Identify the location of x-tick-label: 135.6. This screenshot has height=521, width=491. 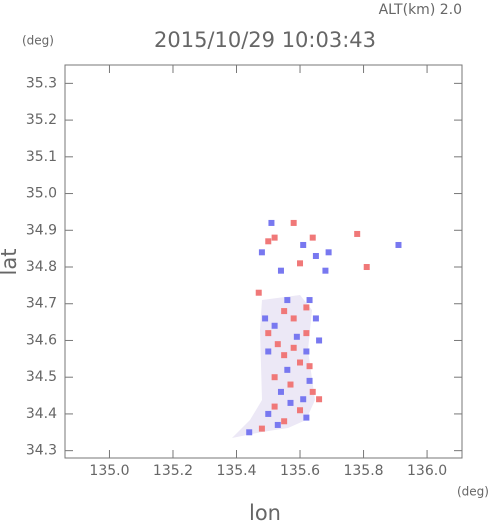
(300, 471).